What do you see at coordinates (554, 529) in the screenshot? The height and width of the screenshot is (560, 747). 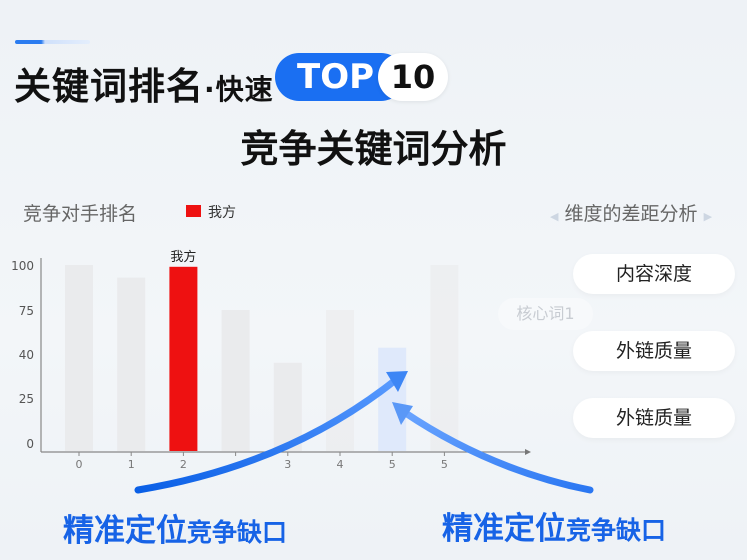 I see `callout-right: 精准定位竞争缺口` at bounding box center [554, 529].